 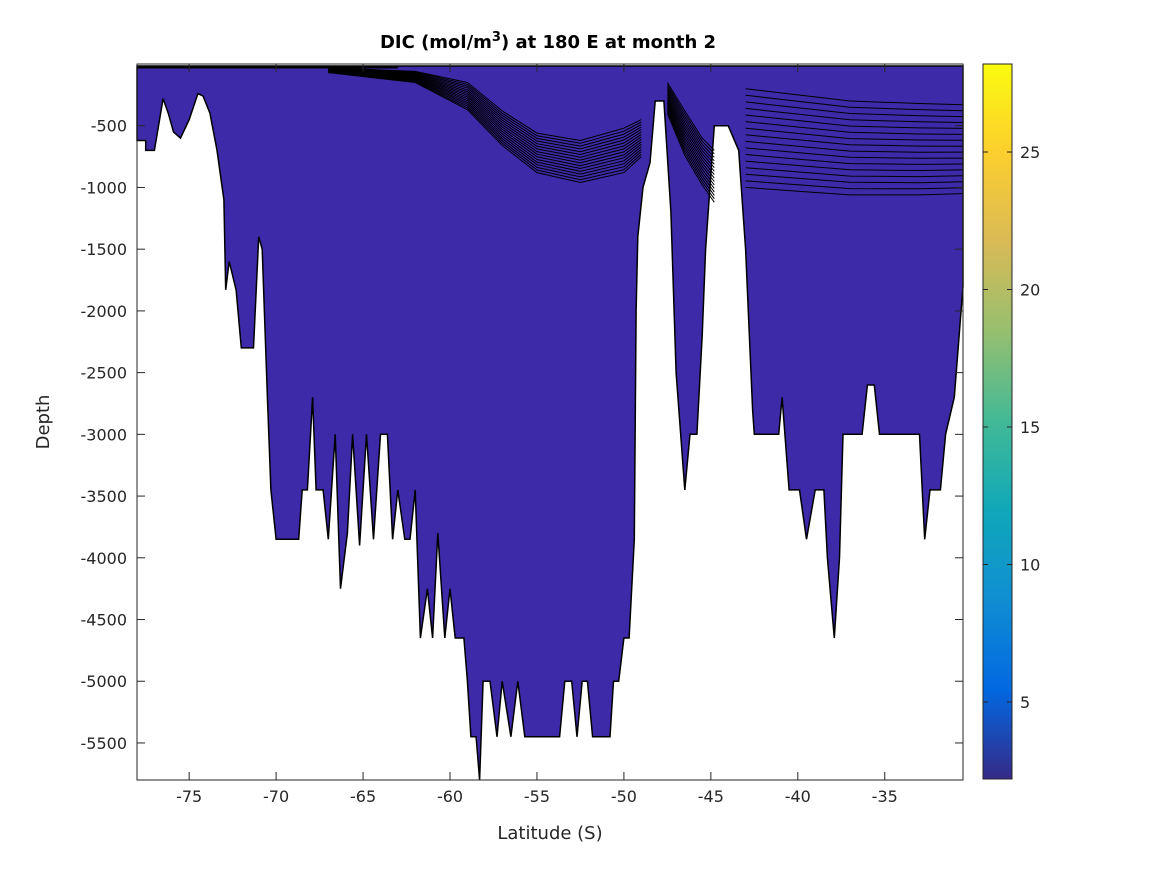 I want to click on colorbar-tick-label: 25, so click(x=1030, y=152).